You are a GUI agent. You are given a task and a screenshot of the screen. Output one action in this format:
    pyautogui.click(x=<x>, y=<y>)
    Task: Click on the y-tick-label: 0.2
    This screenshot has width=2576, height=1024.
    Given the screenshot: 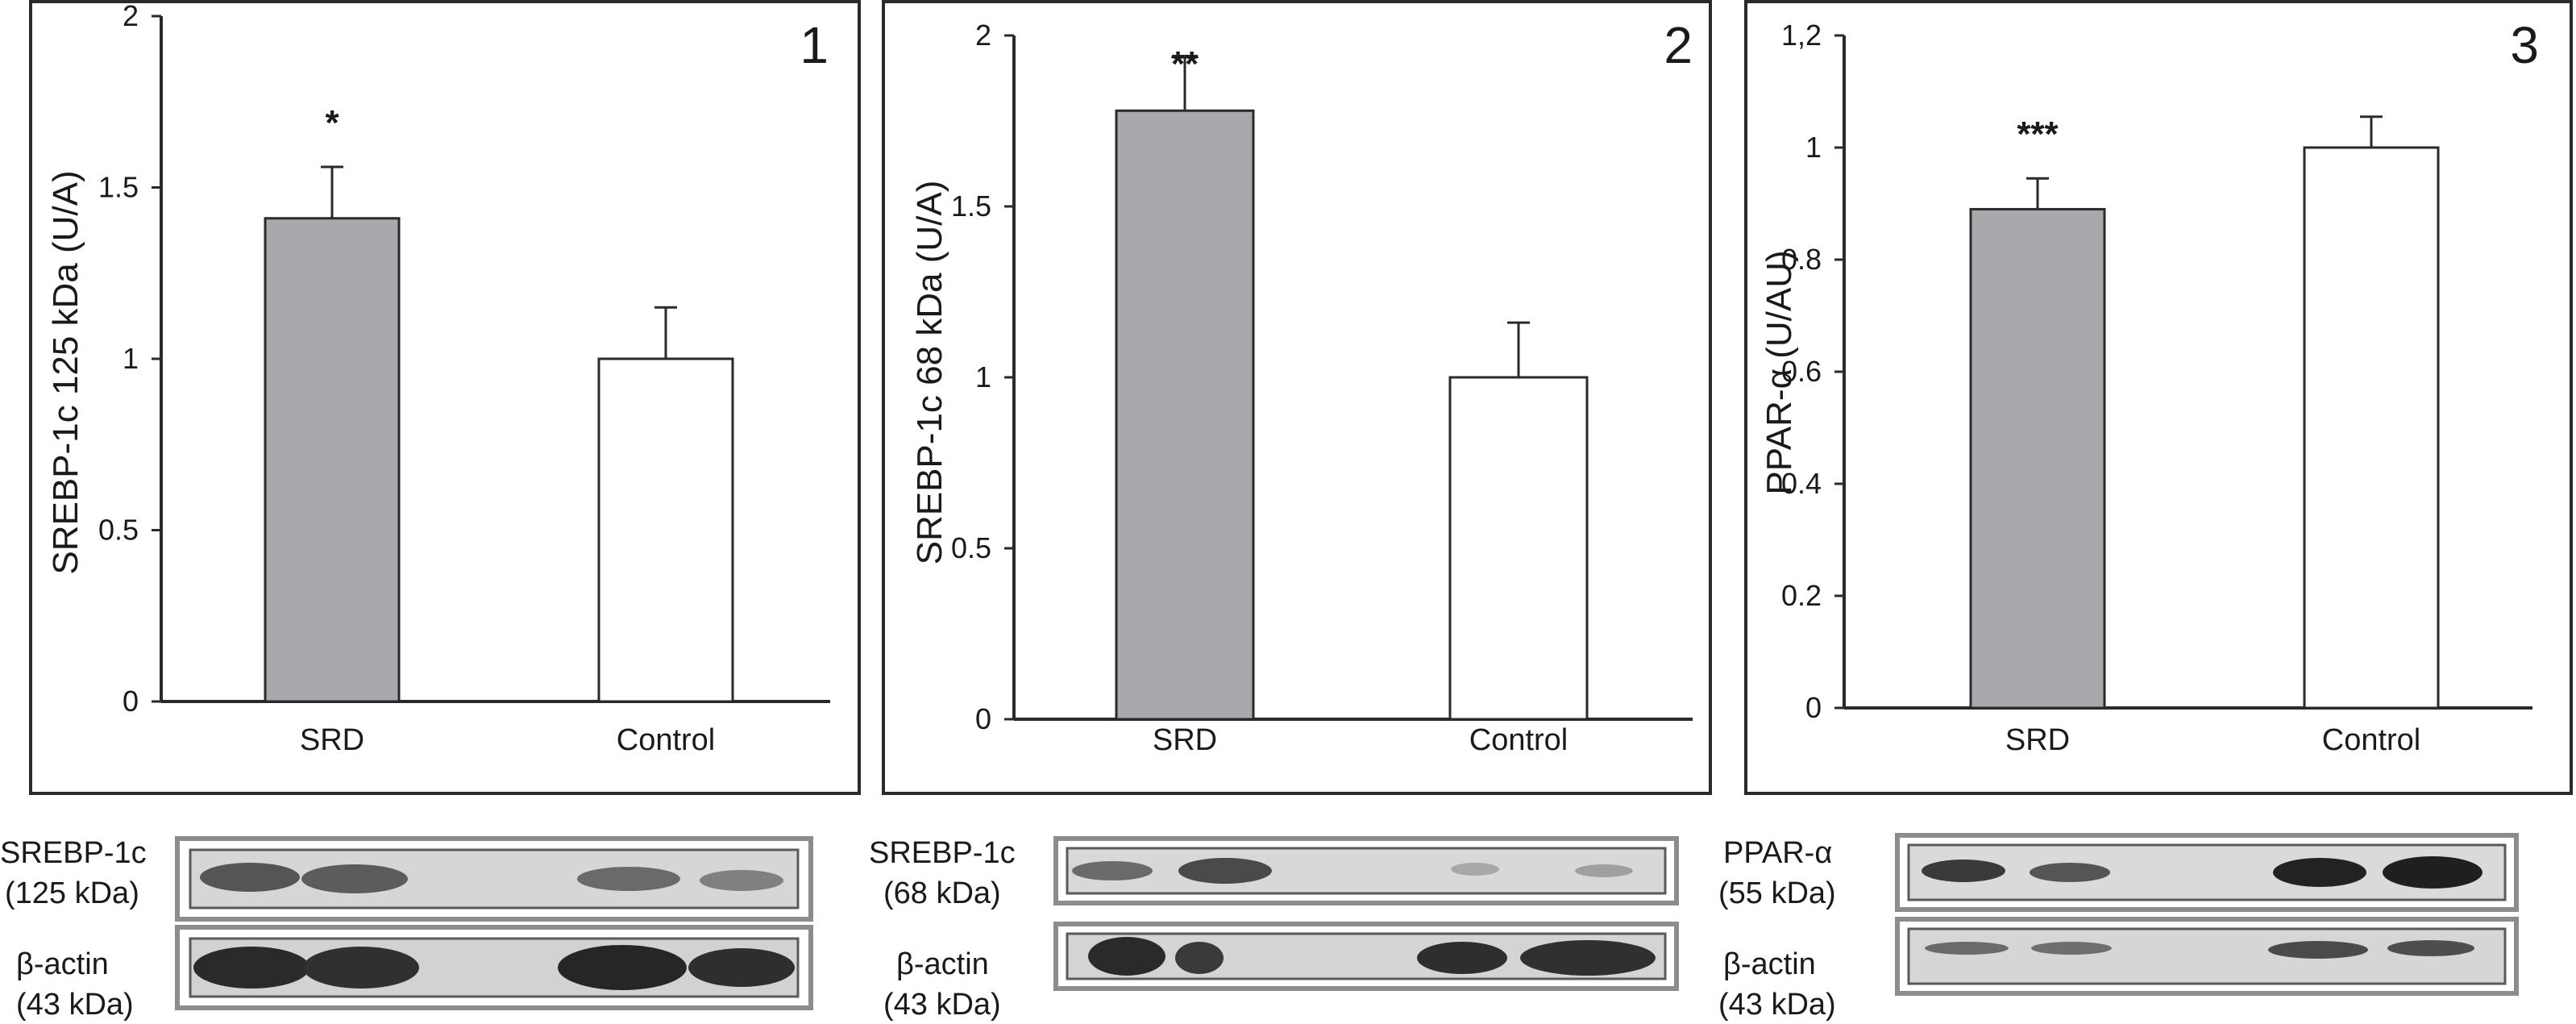 What is the action you would take?
    pyautogui.click(x=1801, y=595)
    